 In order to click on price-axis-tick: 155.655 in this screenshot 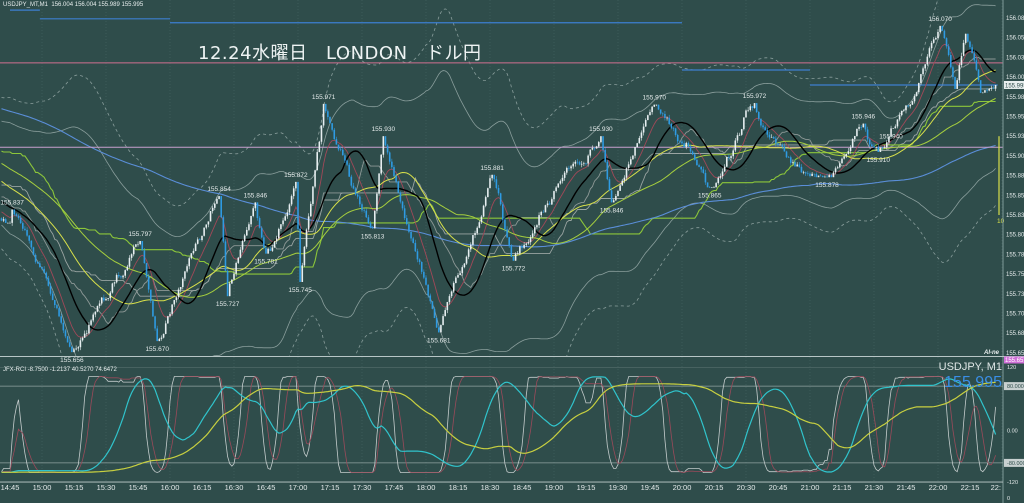, I will do `click(1015, 354)`.